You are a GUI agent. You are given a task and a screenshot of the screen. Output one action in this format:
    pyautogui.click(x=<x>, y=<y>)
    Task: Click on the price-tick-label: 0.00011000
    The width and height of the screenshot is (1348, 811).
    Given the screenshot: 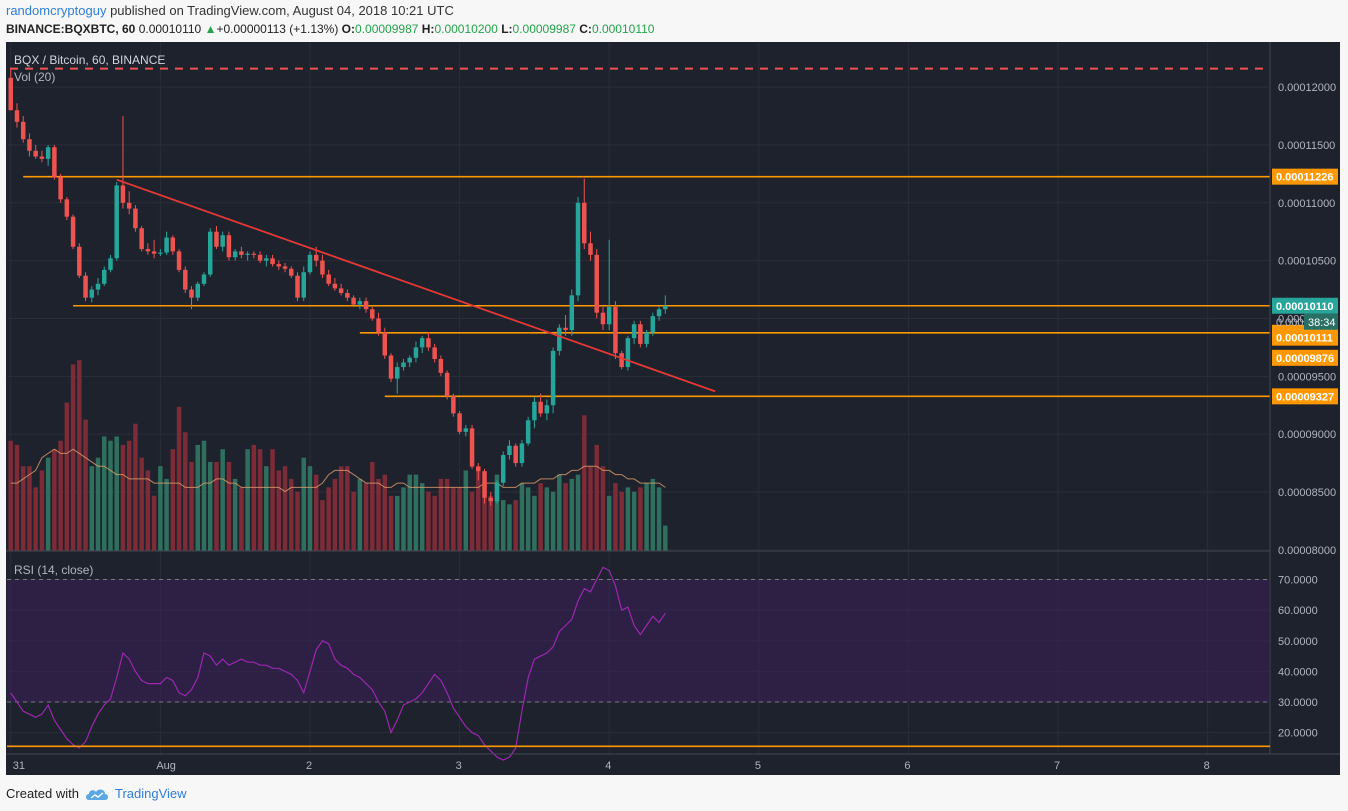 What is the action you would take?
    pyautogui.click(x=1306, y=204)
    